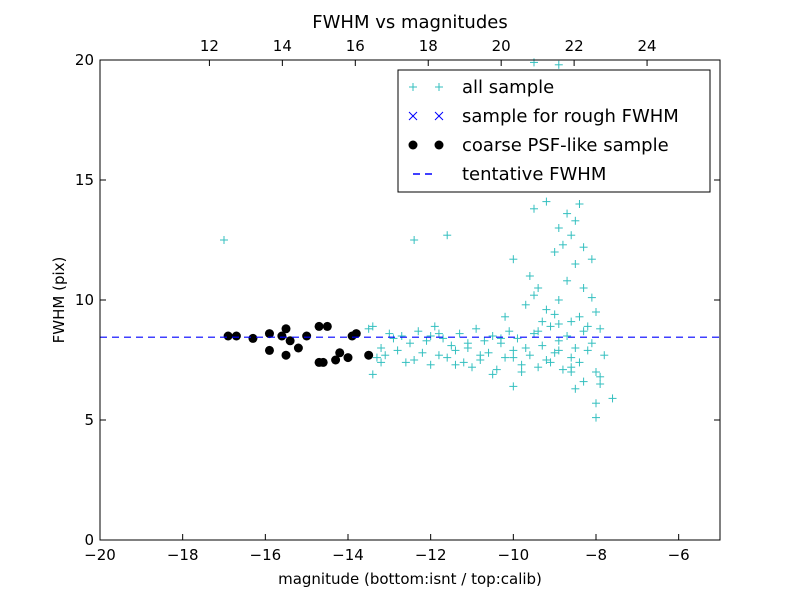 The image size is (800, 604). I want to click on chart-title: FWHM vs magnitudes, so click(409, 22).